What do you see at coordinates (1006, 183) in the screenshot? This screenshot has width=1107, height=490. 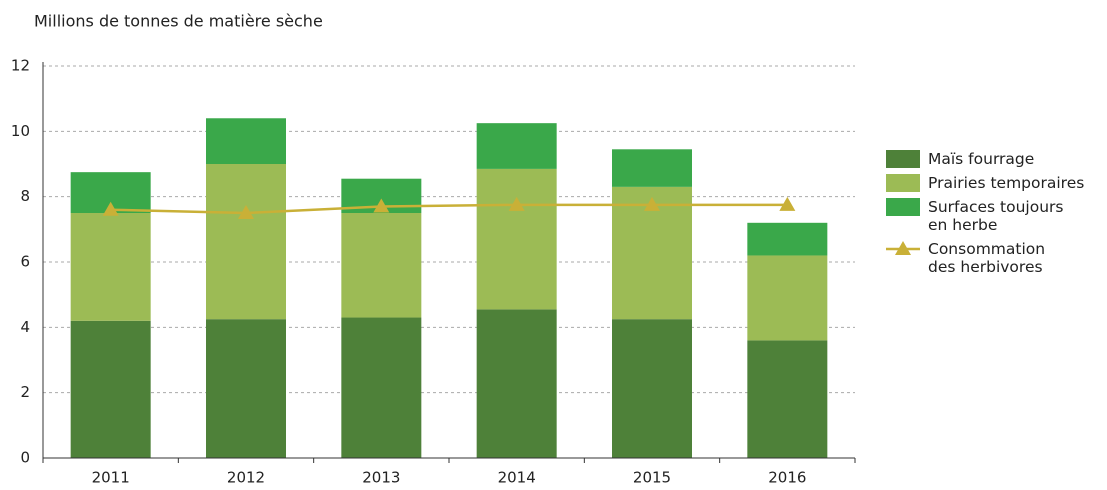 I see `legend-label: Prairies temporaires` at bounding box center [1006, 183].